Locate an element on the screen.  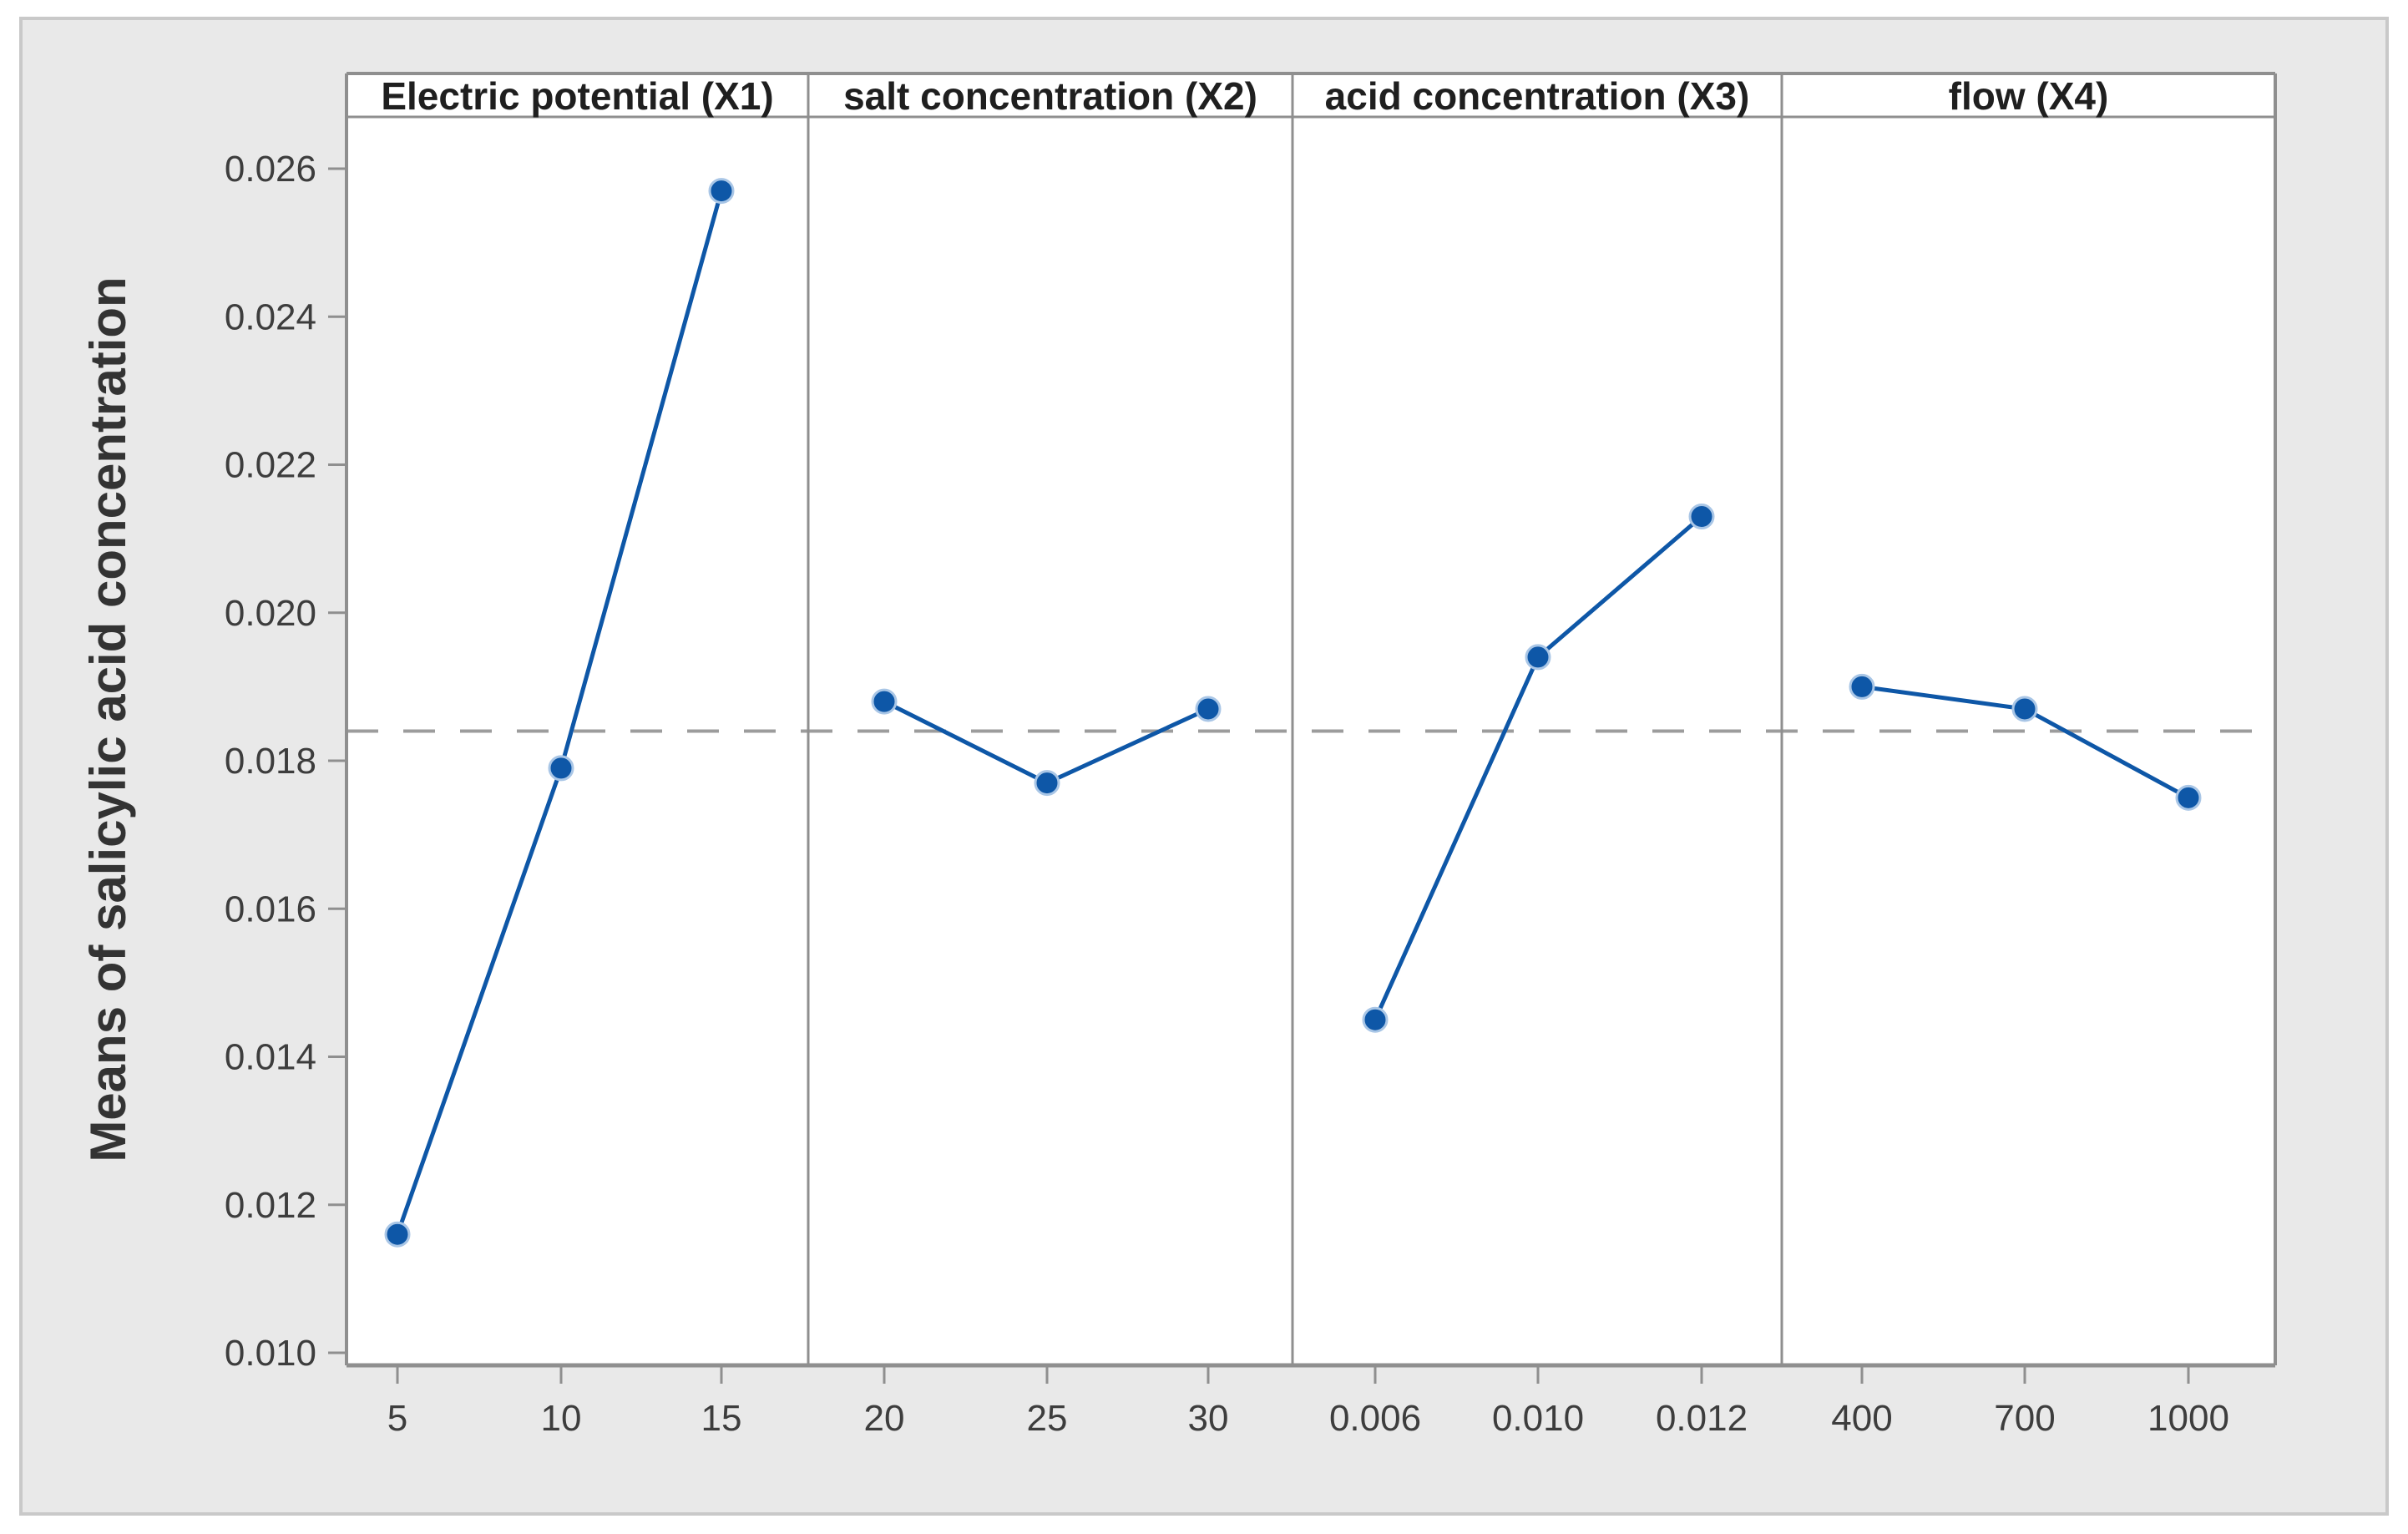
y-tick-label: 0.020 is located at coordinates (270, 613).